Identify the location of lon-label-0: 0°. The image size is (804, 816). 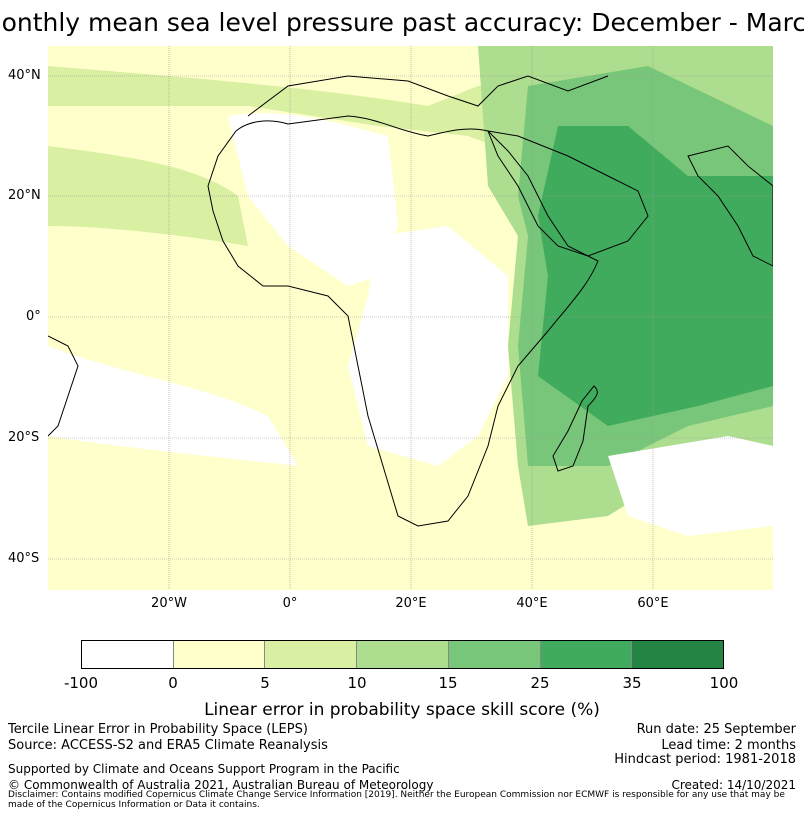
(290, 603).